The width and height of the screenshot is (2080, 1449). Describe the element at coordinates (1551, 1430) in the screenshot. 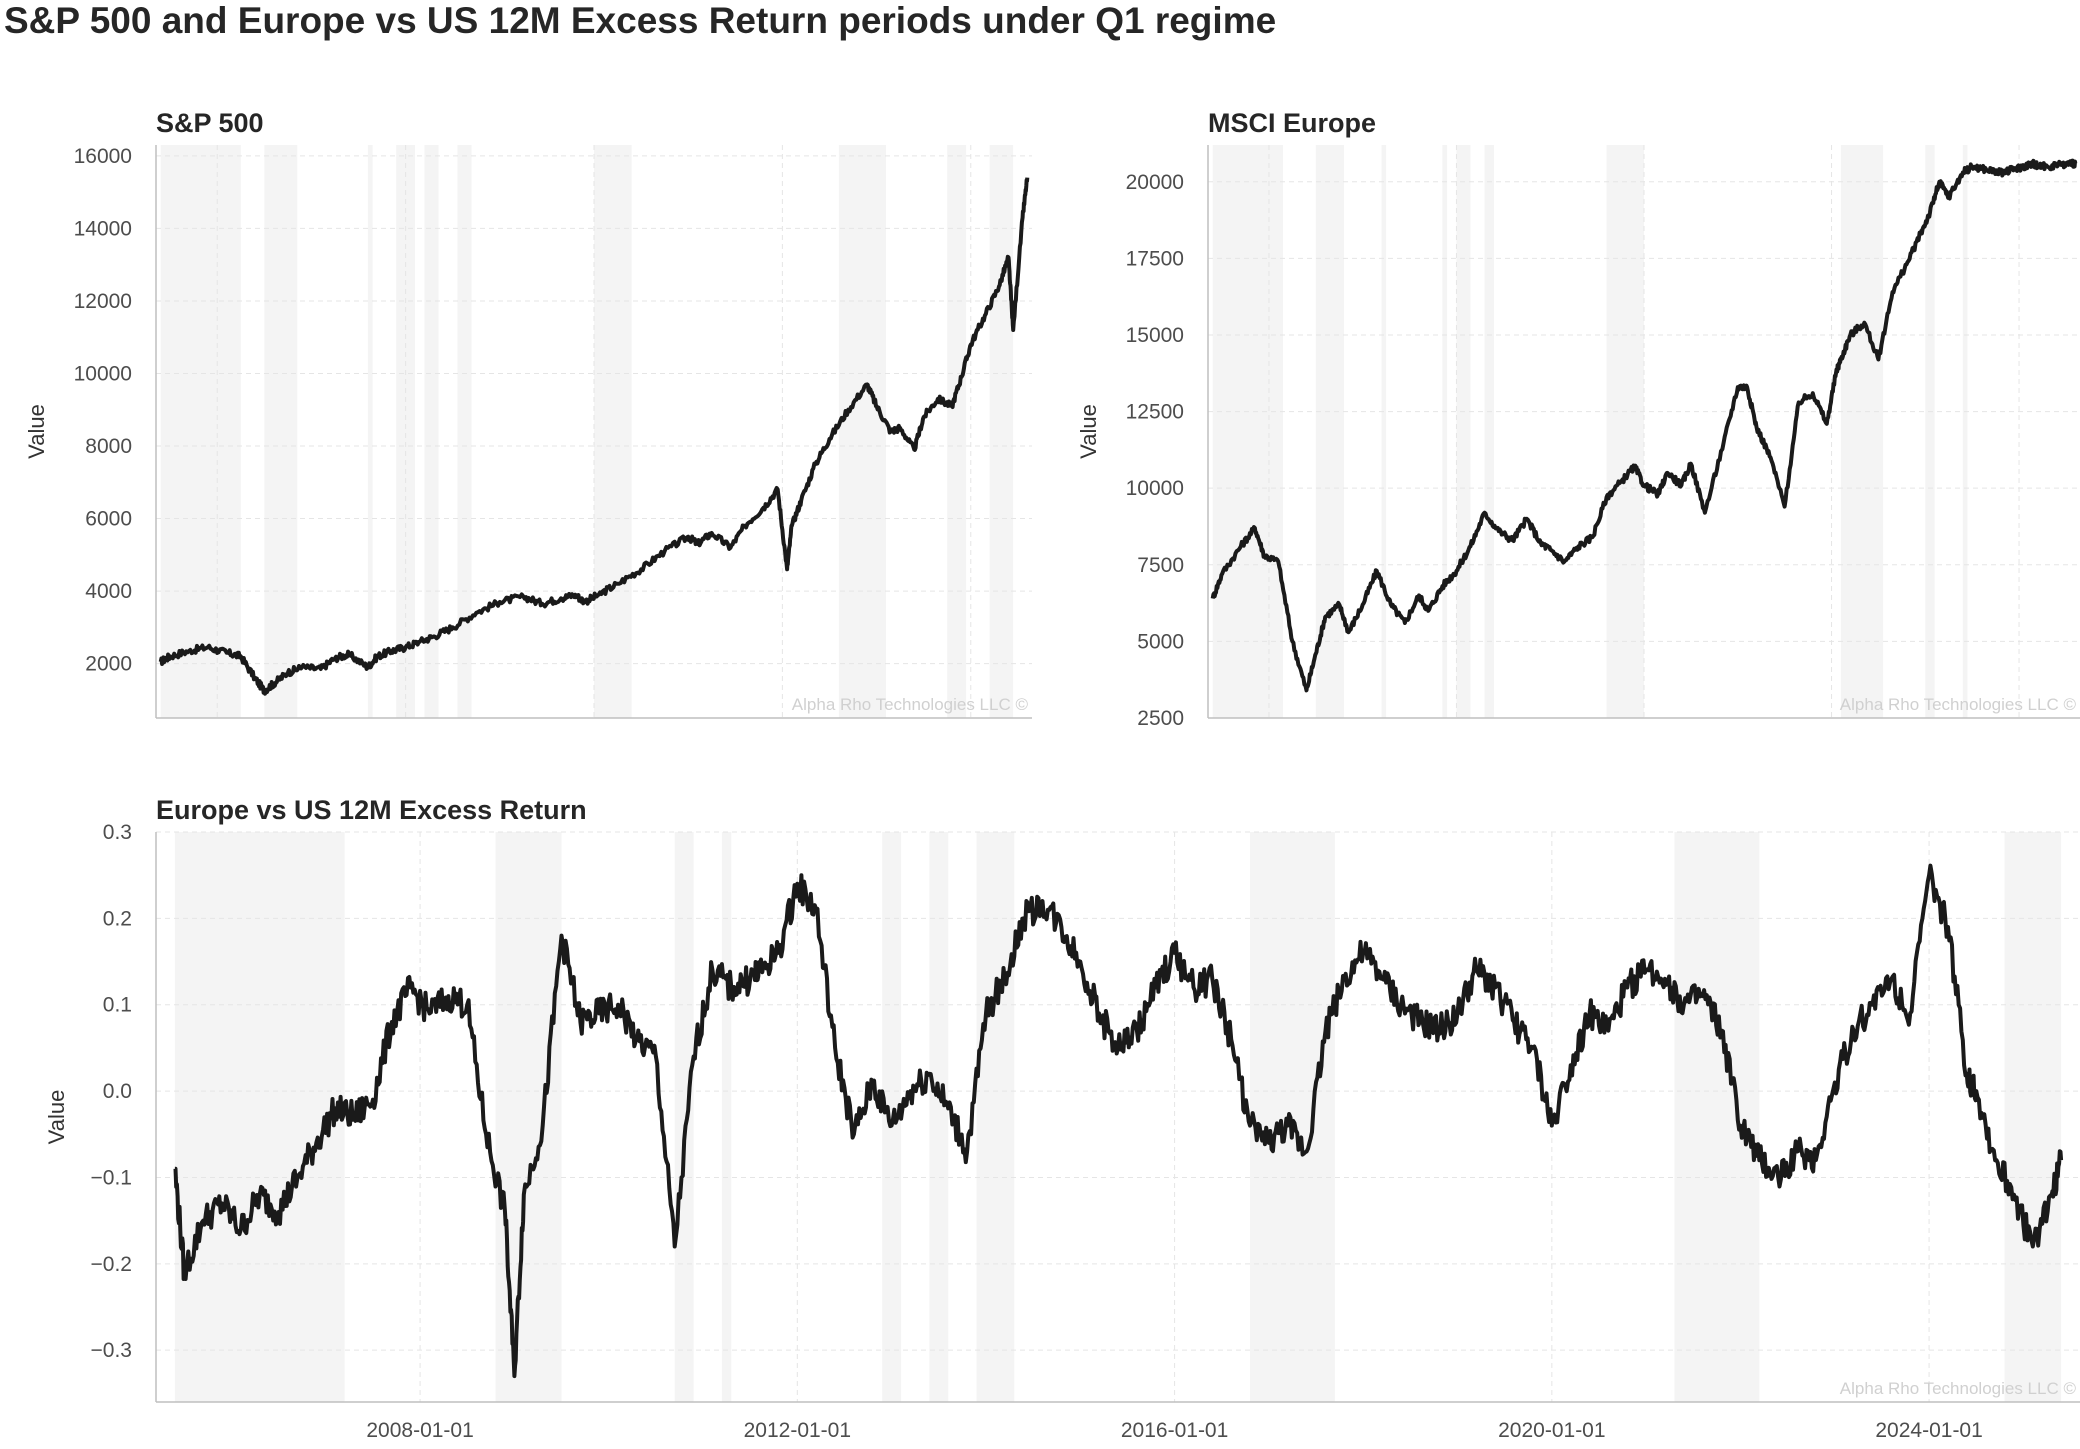

I see `x-tick-label: 2020-01-01` at that location.